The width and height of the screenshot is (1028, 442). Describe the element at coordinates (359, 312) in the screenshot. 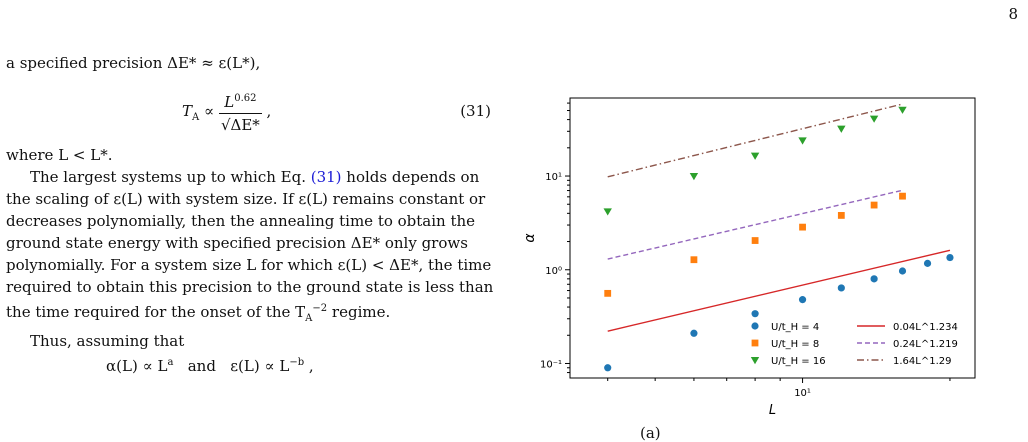

I see `para1-c: regime.` at that location.